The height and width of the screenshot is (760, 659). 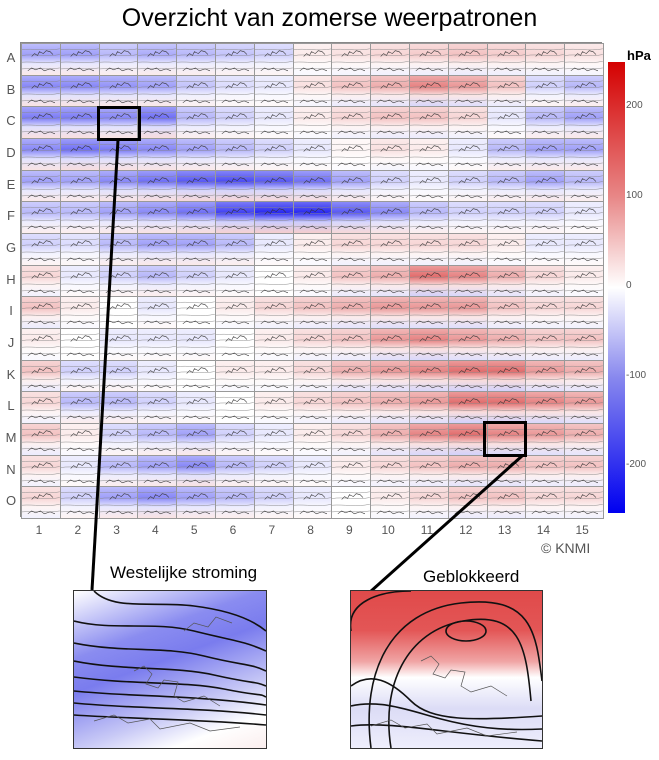 What do you see at coordinates (273, 471) in the screenshot?
I see `pattern-cell-N7` at bounding box center [273, 471].